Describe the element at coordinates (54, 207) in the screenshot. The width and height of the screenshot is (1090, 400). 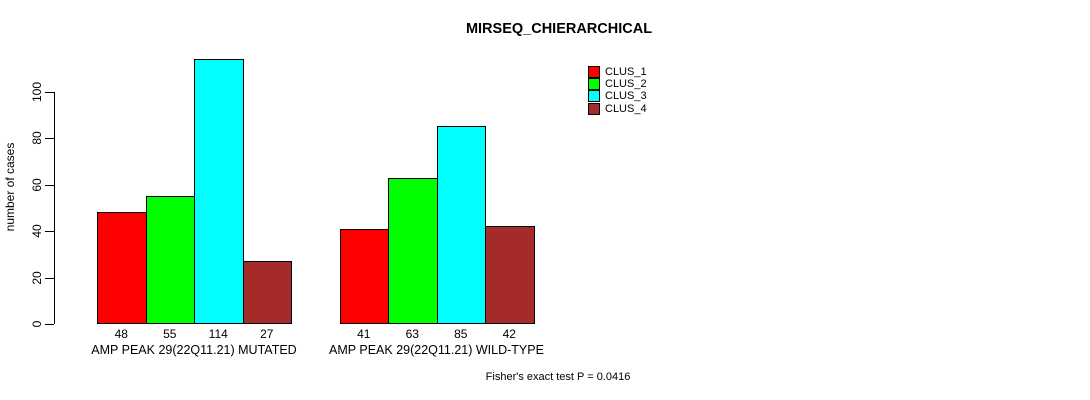
I see `y-axis-line` at that location.